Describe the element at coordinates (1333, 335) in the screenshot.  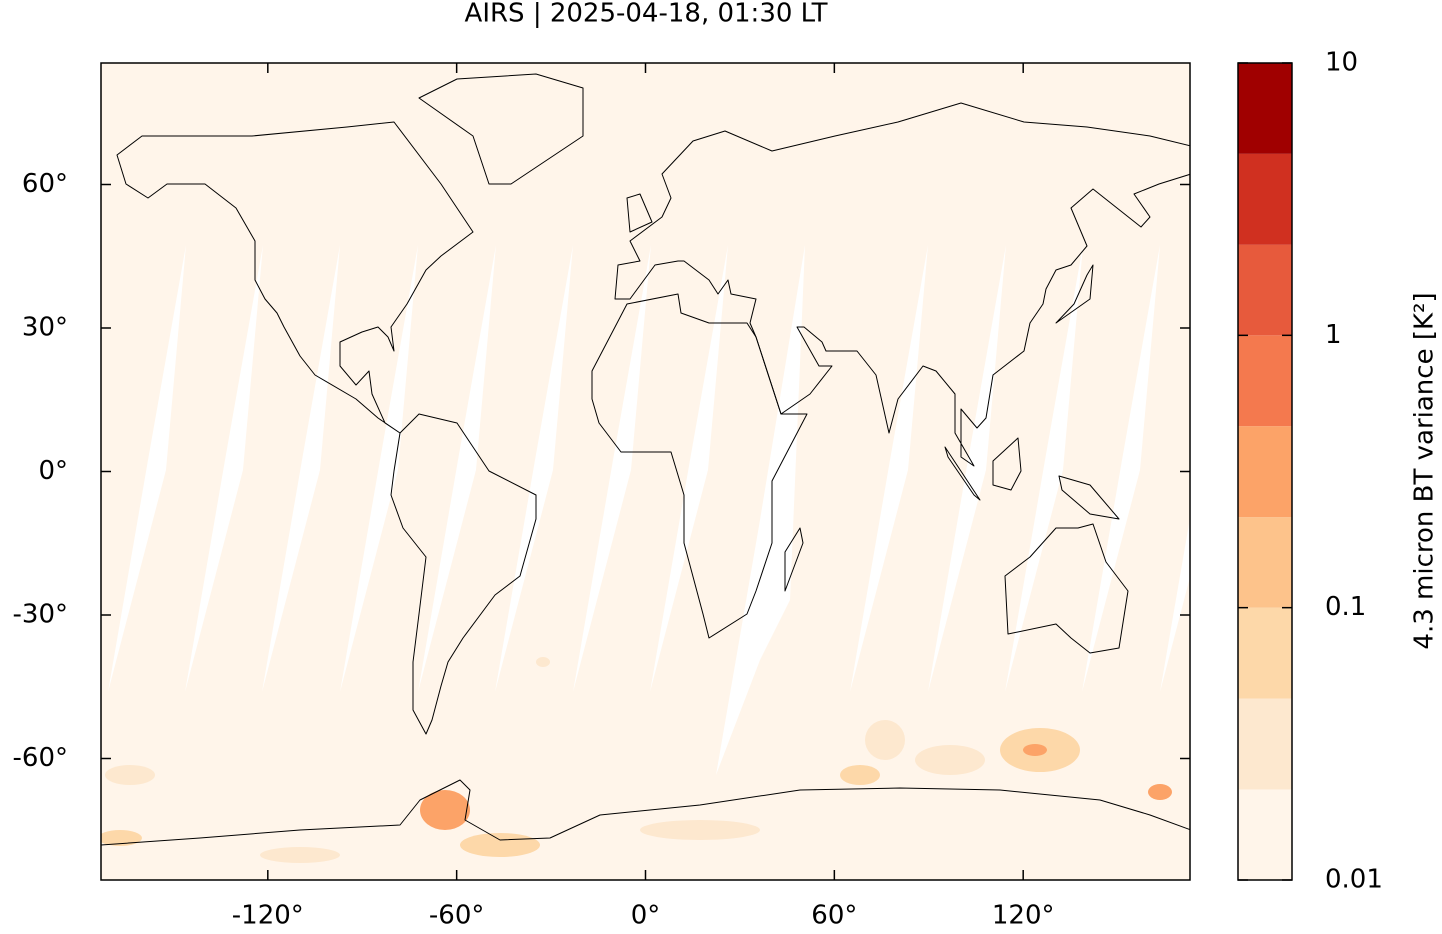
I see `colorbar-tick-label: 1` at that location.